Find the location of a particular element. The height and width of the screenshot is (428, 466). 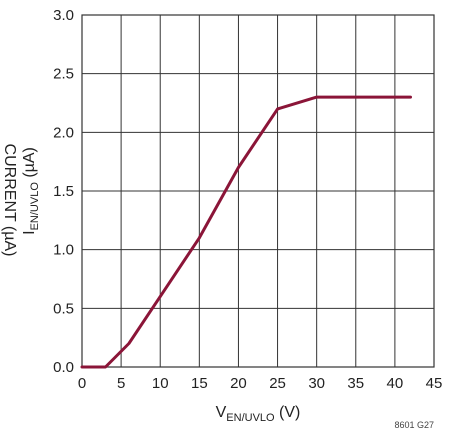

y-tick-label: 2.5 is located at coordinates (63, 74).